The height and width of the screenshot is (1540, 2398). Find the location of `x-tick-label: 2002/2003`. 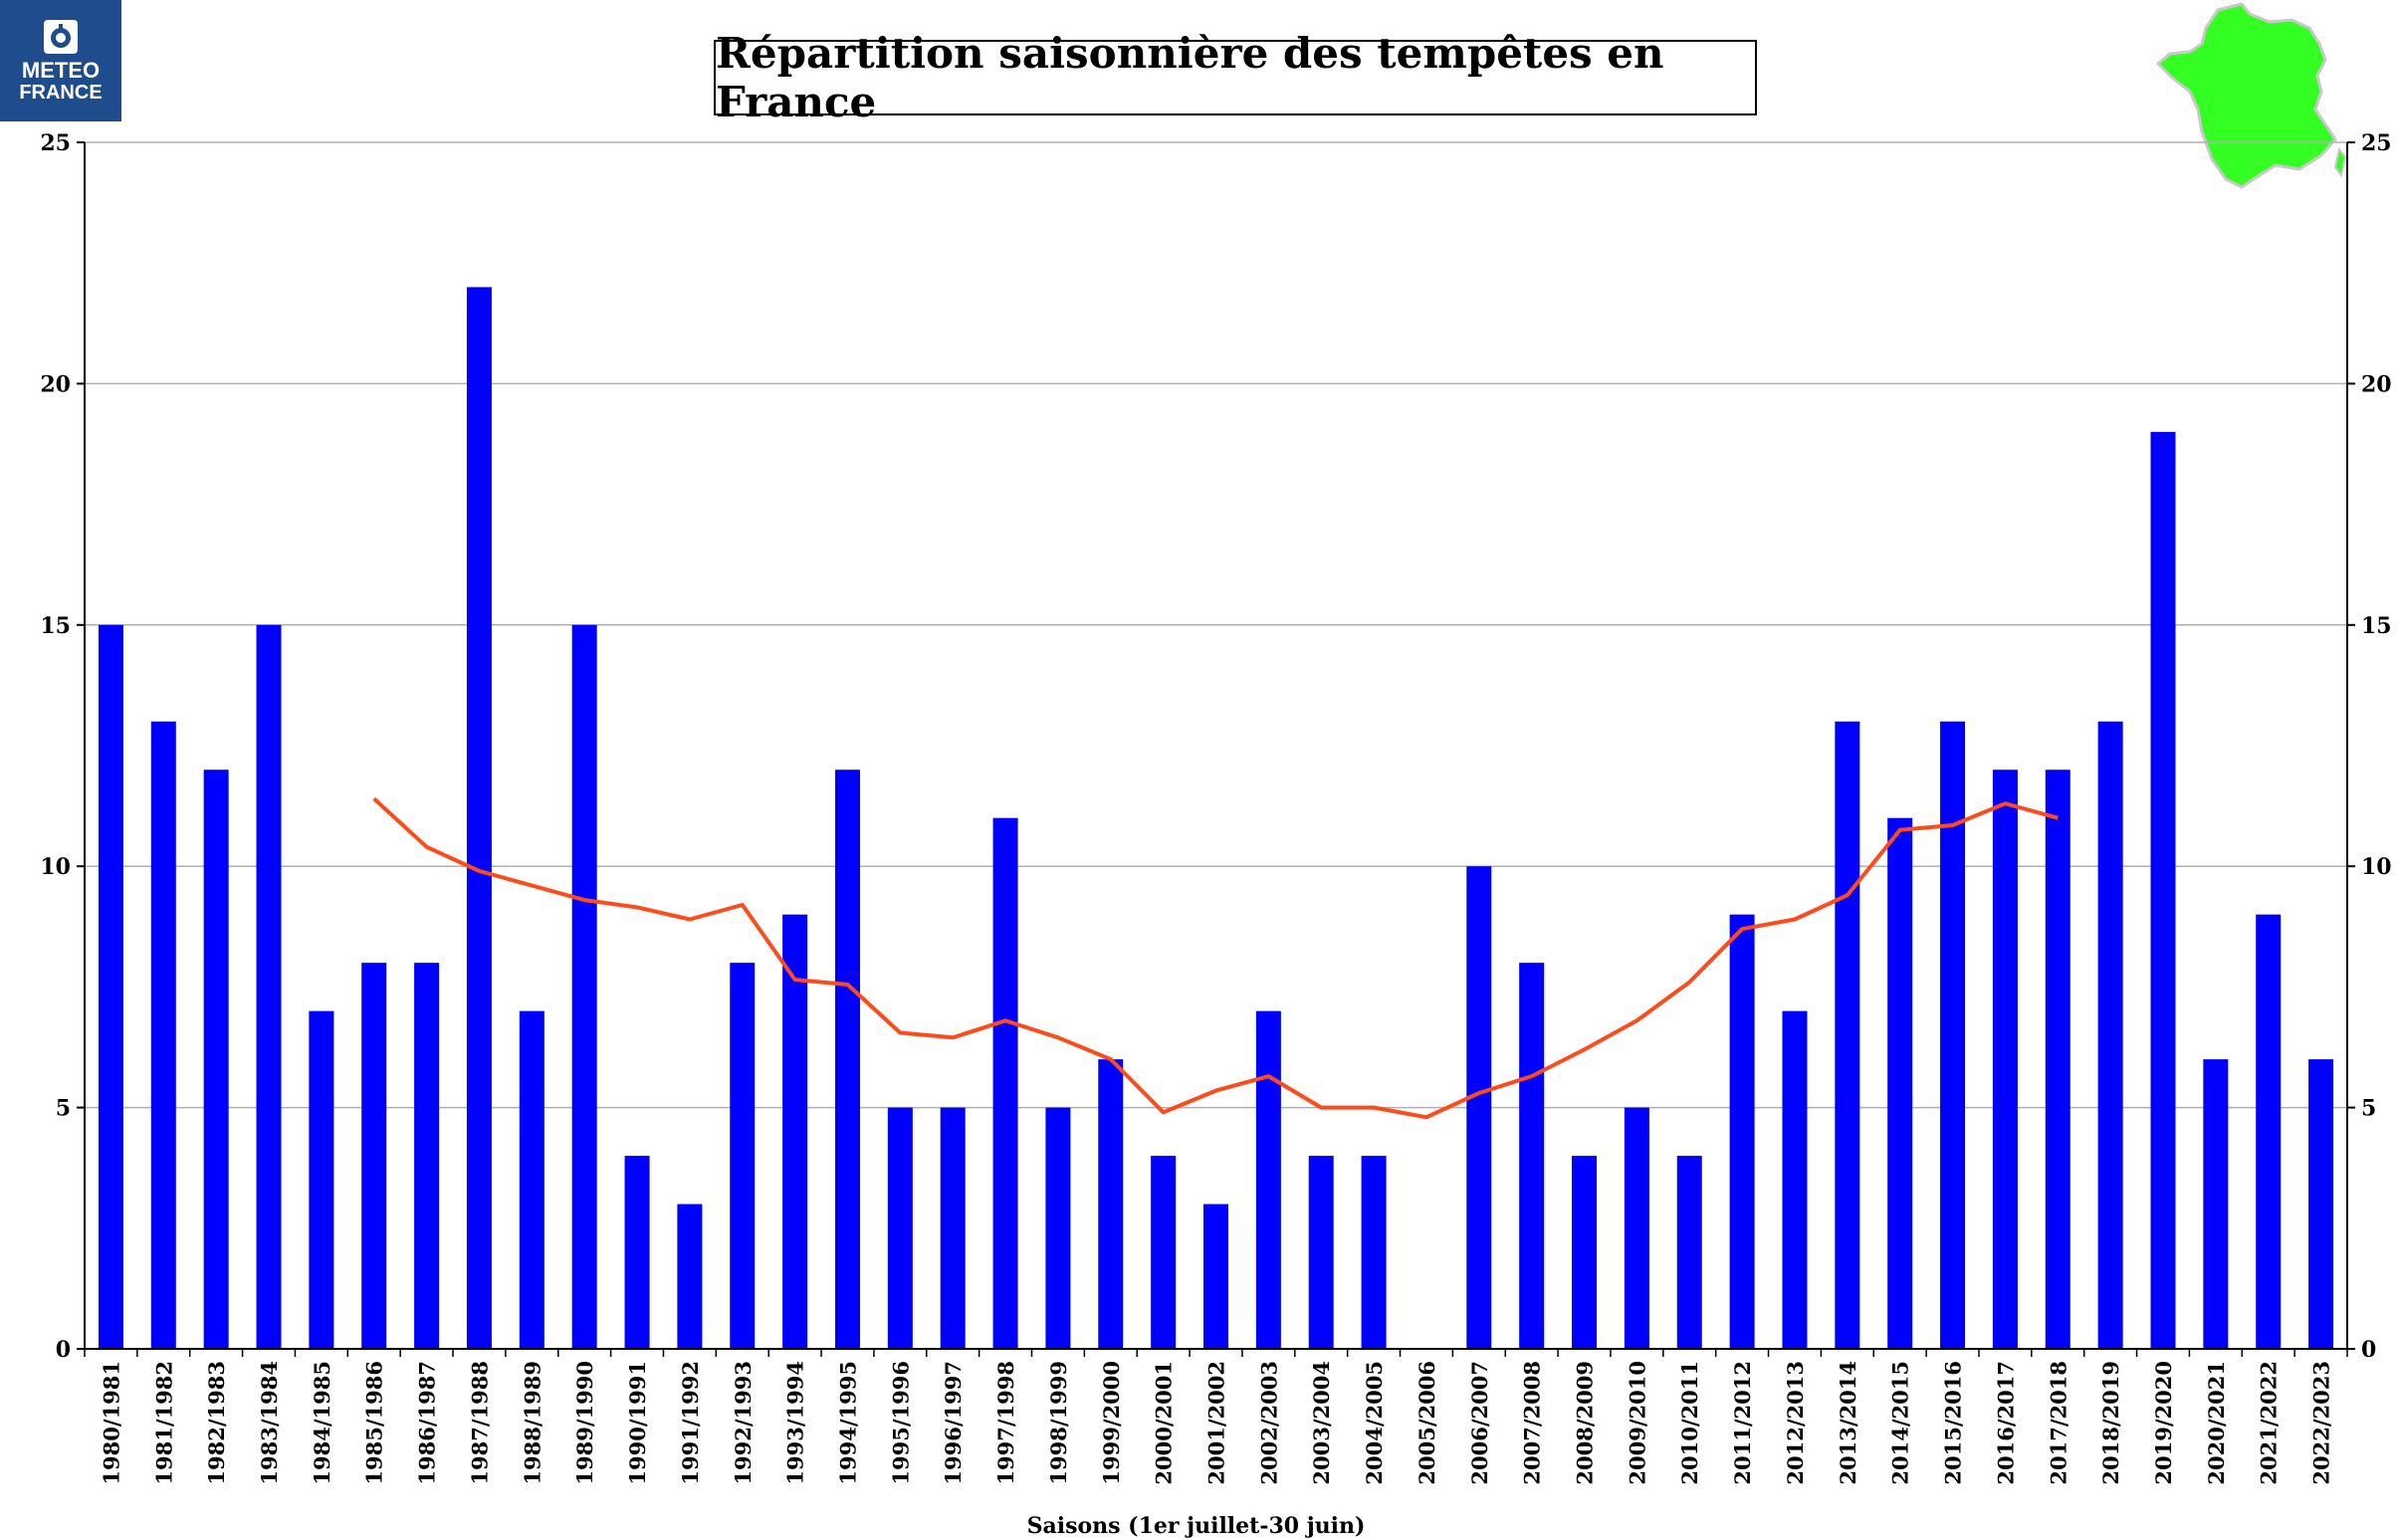

x-tick-label: 2002/2003 is located at coordinates (1268, 1423).